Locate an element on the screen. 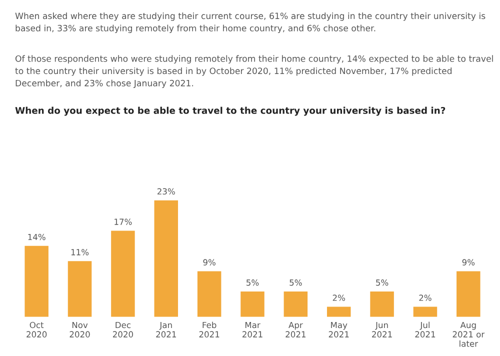  x-tick-label: Jun 2021 is located at coordinates (382, 330).